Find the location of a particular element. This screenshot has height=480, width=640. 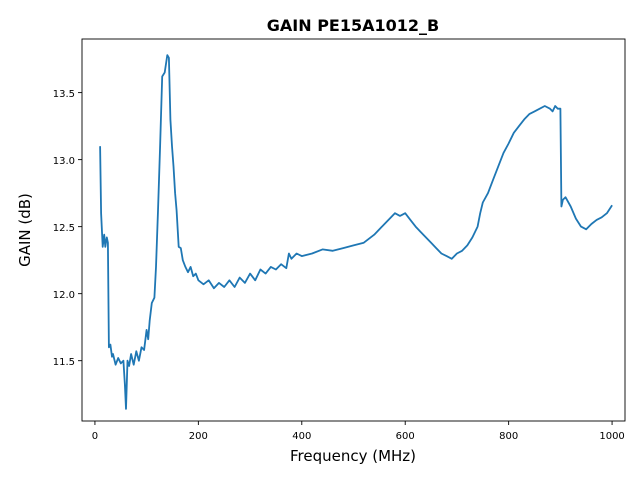

y-tick-label: 11.5 is located at coordinates (64, 362).